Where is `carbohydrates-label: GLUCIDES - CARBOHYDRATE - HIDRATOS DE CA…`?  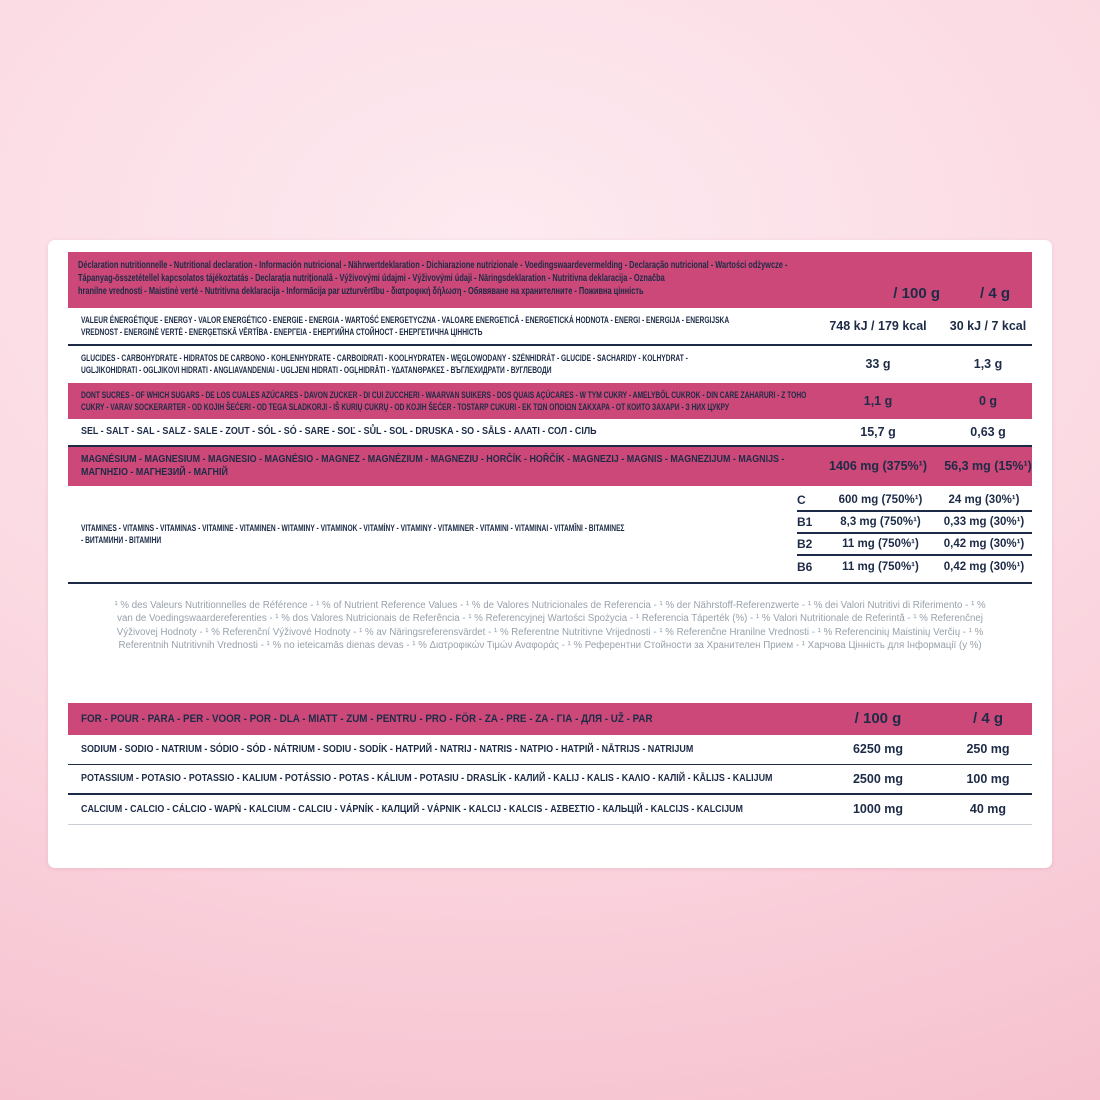
carbohydrates-label: GLUCIDES - CARBOHYDRATE - HIDRATOS DE CA… is located at coordinates (384, 364).